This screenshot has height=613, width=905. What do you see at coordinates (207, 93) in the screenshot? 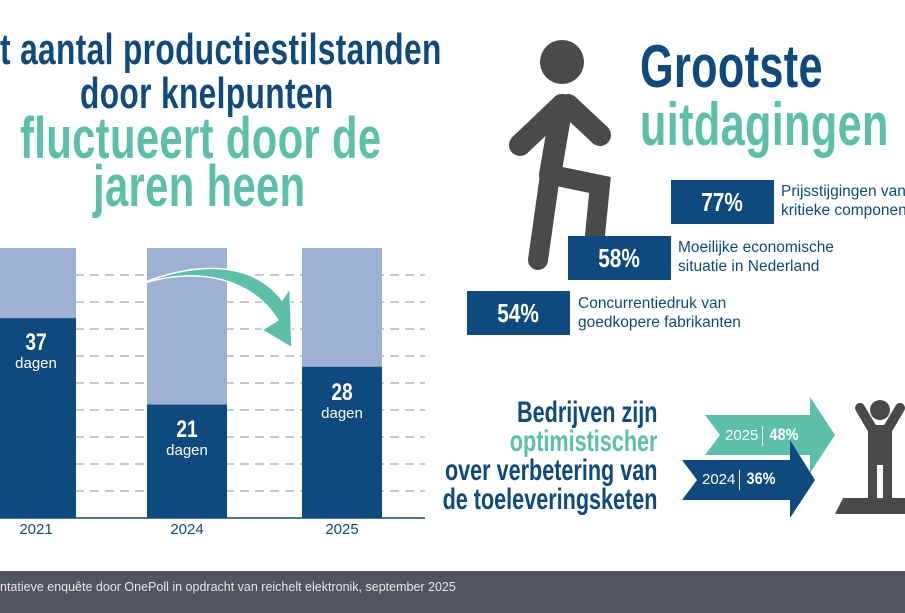
I see `title-line-2: door knelpunten` at bounding box center [207, 93].